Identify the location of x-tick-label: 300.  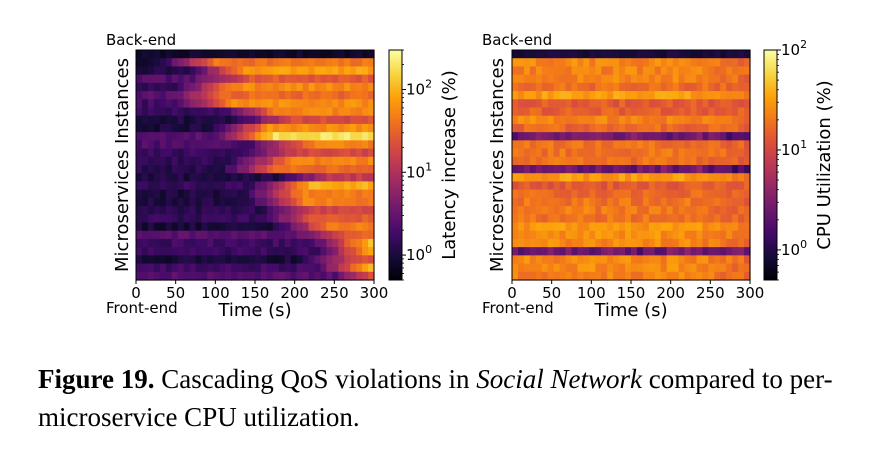
(750, 293).